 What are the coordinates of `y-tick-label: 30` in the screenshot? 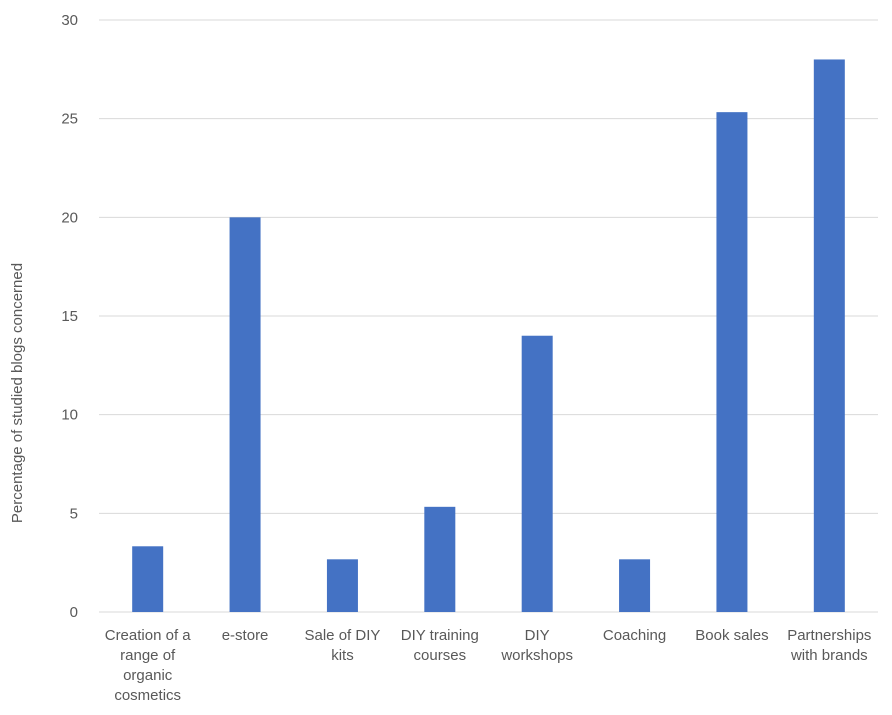 It's located at (69, 20).